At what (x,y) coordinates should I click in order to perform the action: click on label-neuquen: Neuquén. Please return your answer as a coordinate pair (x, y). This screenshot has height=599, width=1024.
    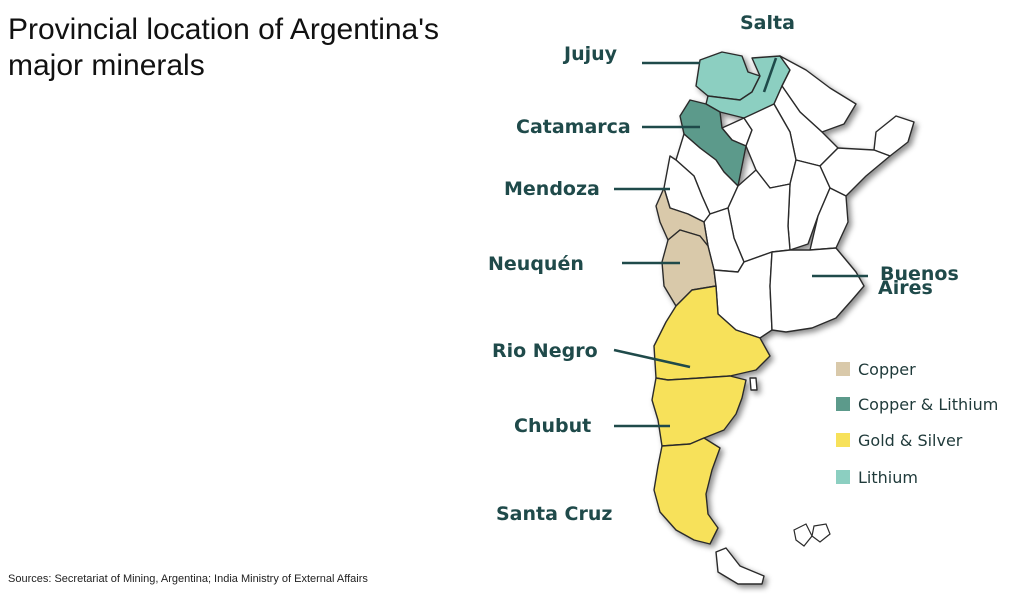
    Looking at the image, I should click on (536, 264).